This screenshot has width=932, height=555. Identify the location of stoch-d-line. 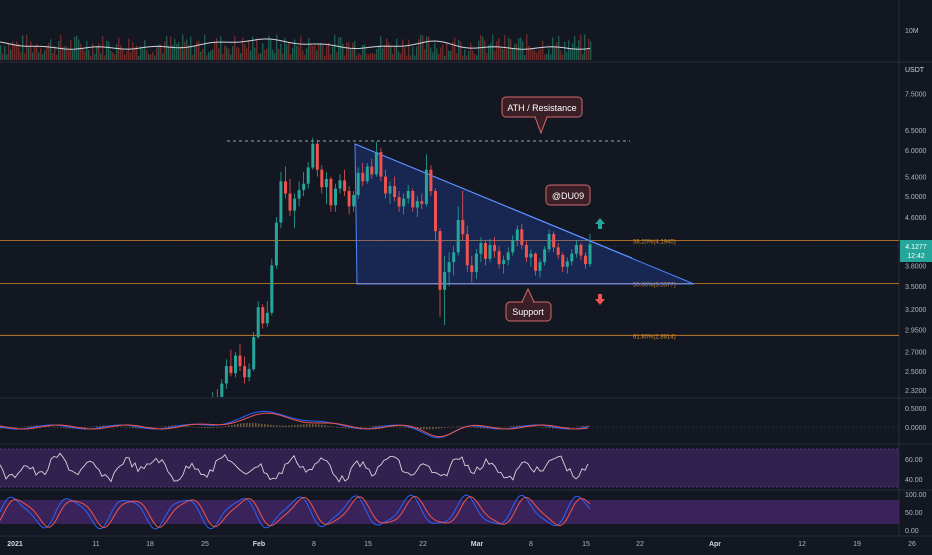
(295, 512).